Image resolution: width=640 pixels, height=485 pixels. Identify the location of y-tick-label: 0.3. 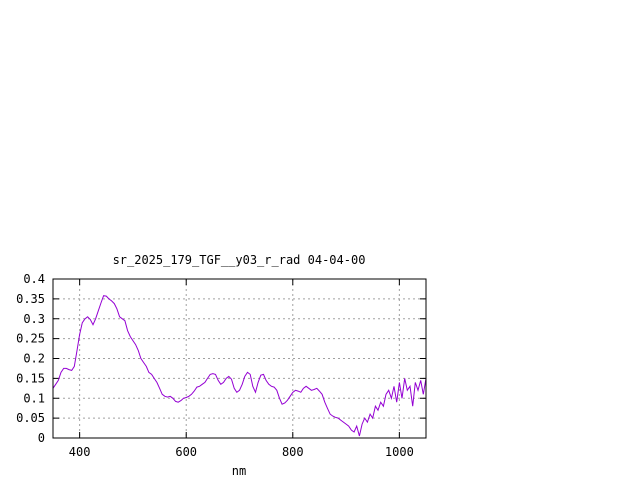
(34, 319).